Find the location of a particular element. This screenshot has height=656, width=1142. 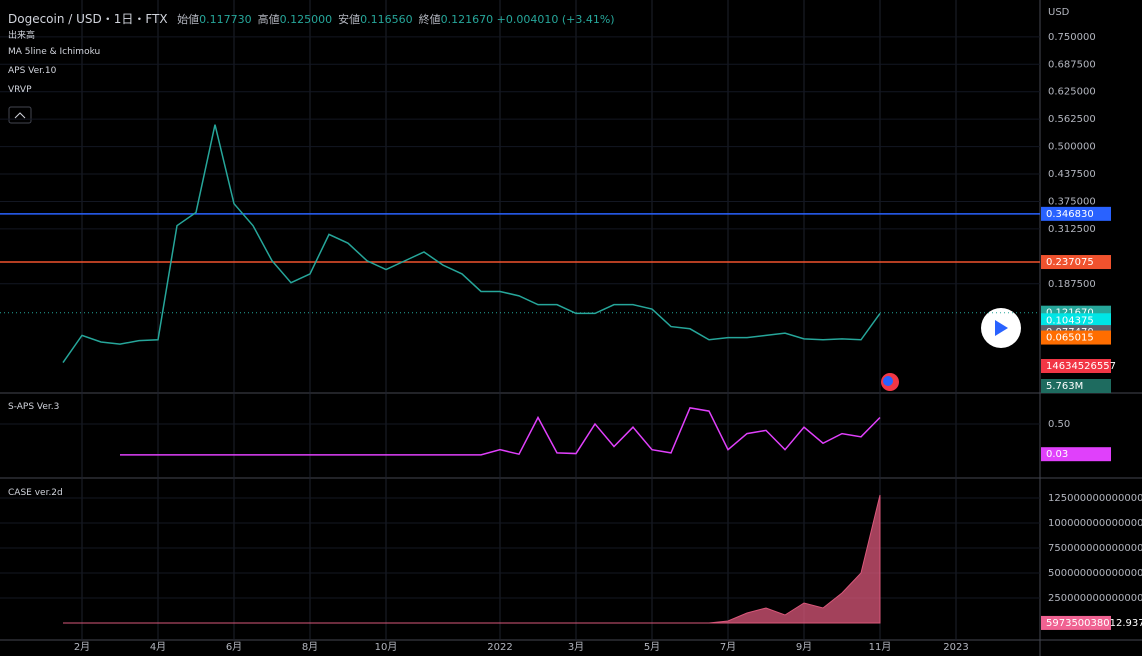

price-tag-label: 0.104375 is located at coordinates (1070, 320).